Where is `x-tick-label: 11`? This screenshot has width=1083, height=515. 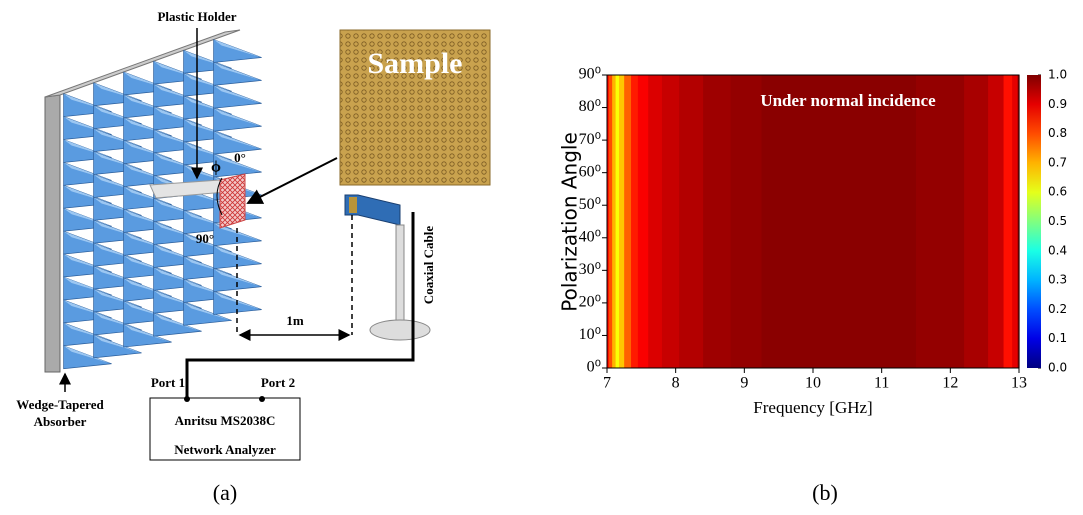 x-tick-label: 11 is located at coordinates (881, 383).